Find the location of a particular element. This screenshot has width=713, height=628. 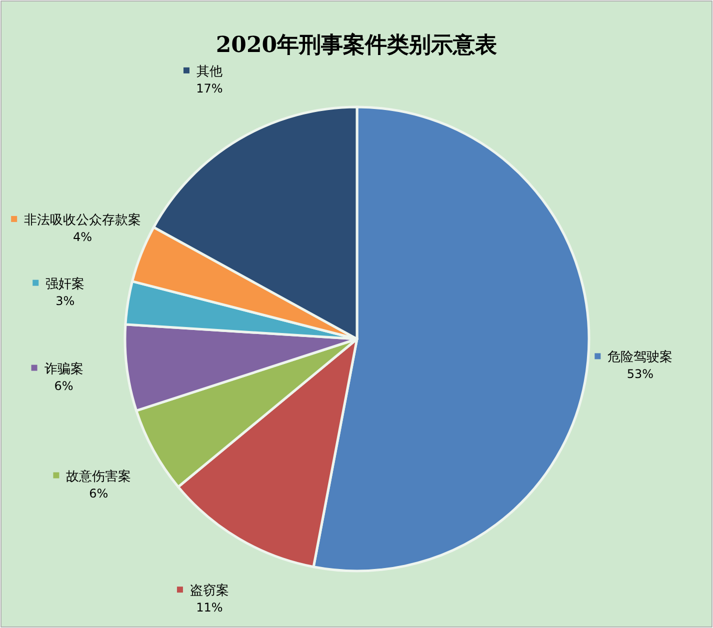

data-label: 4% is located at coordinates (82, 237).